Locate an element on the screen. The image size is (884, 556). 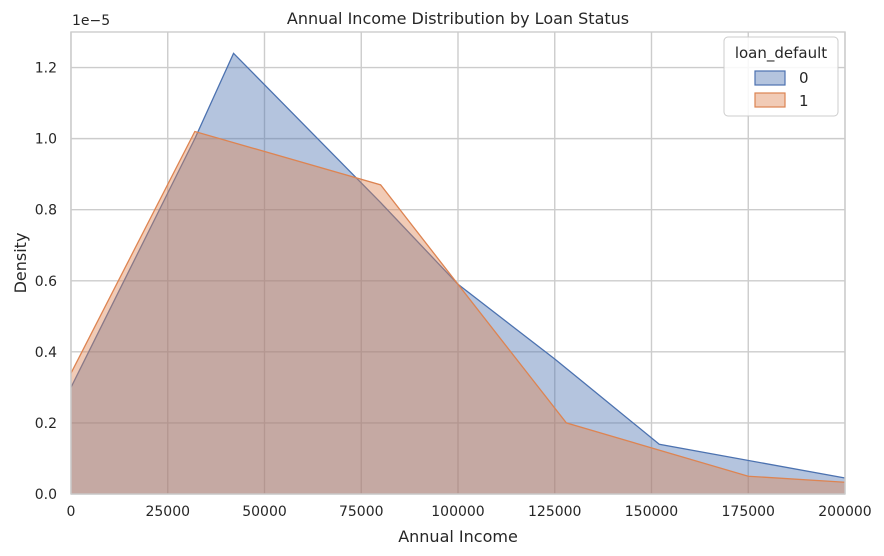
y-tick-label: 1.0 is located at coordinates (46, 140).